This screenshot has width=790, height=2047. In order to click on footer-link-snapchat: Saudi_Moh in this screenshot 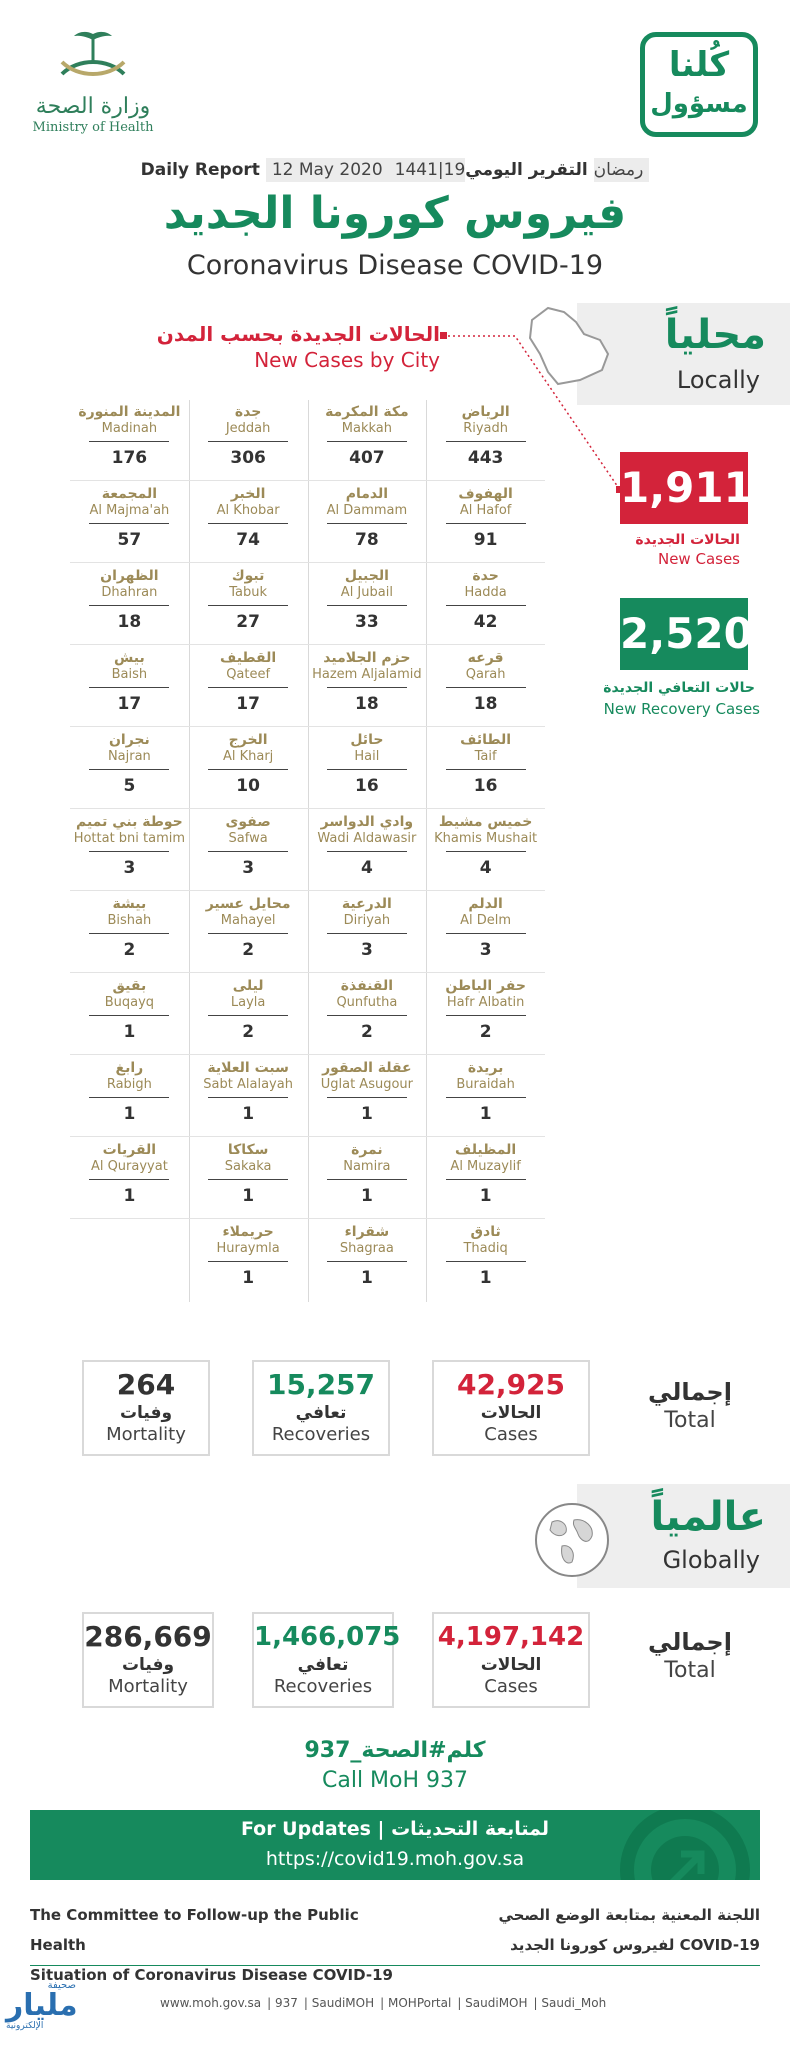, I will do `click(574, 2003)`.